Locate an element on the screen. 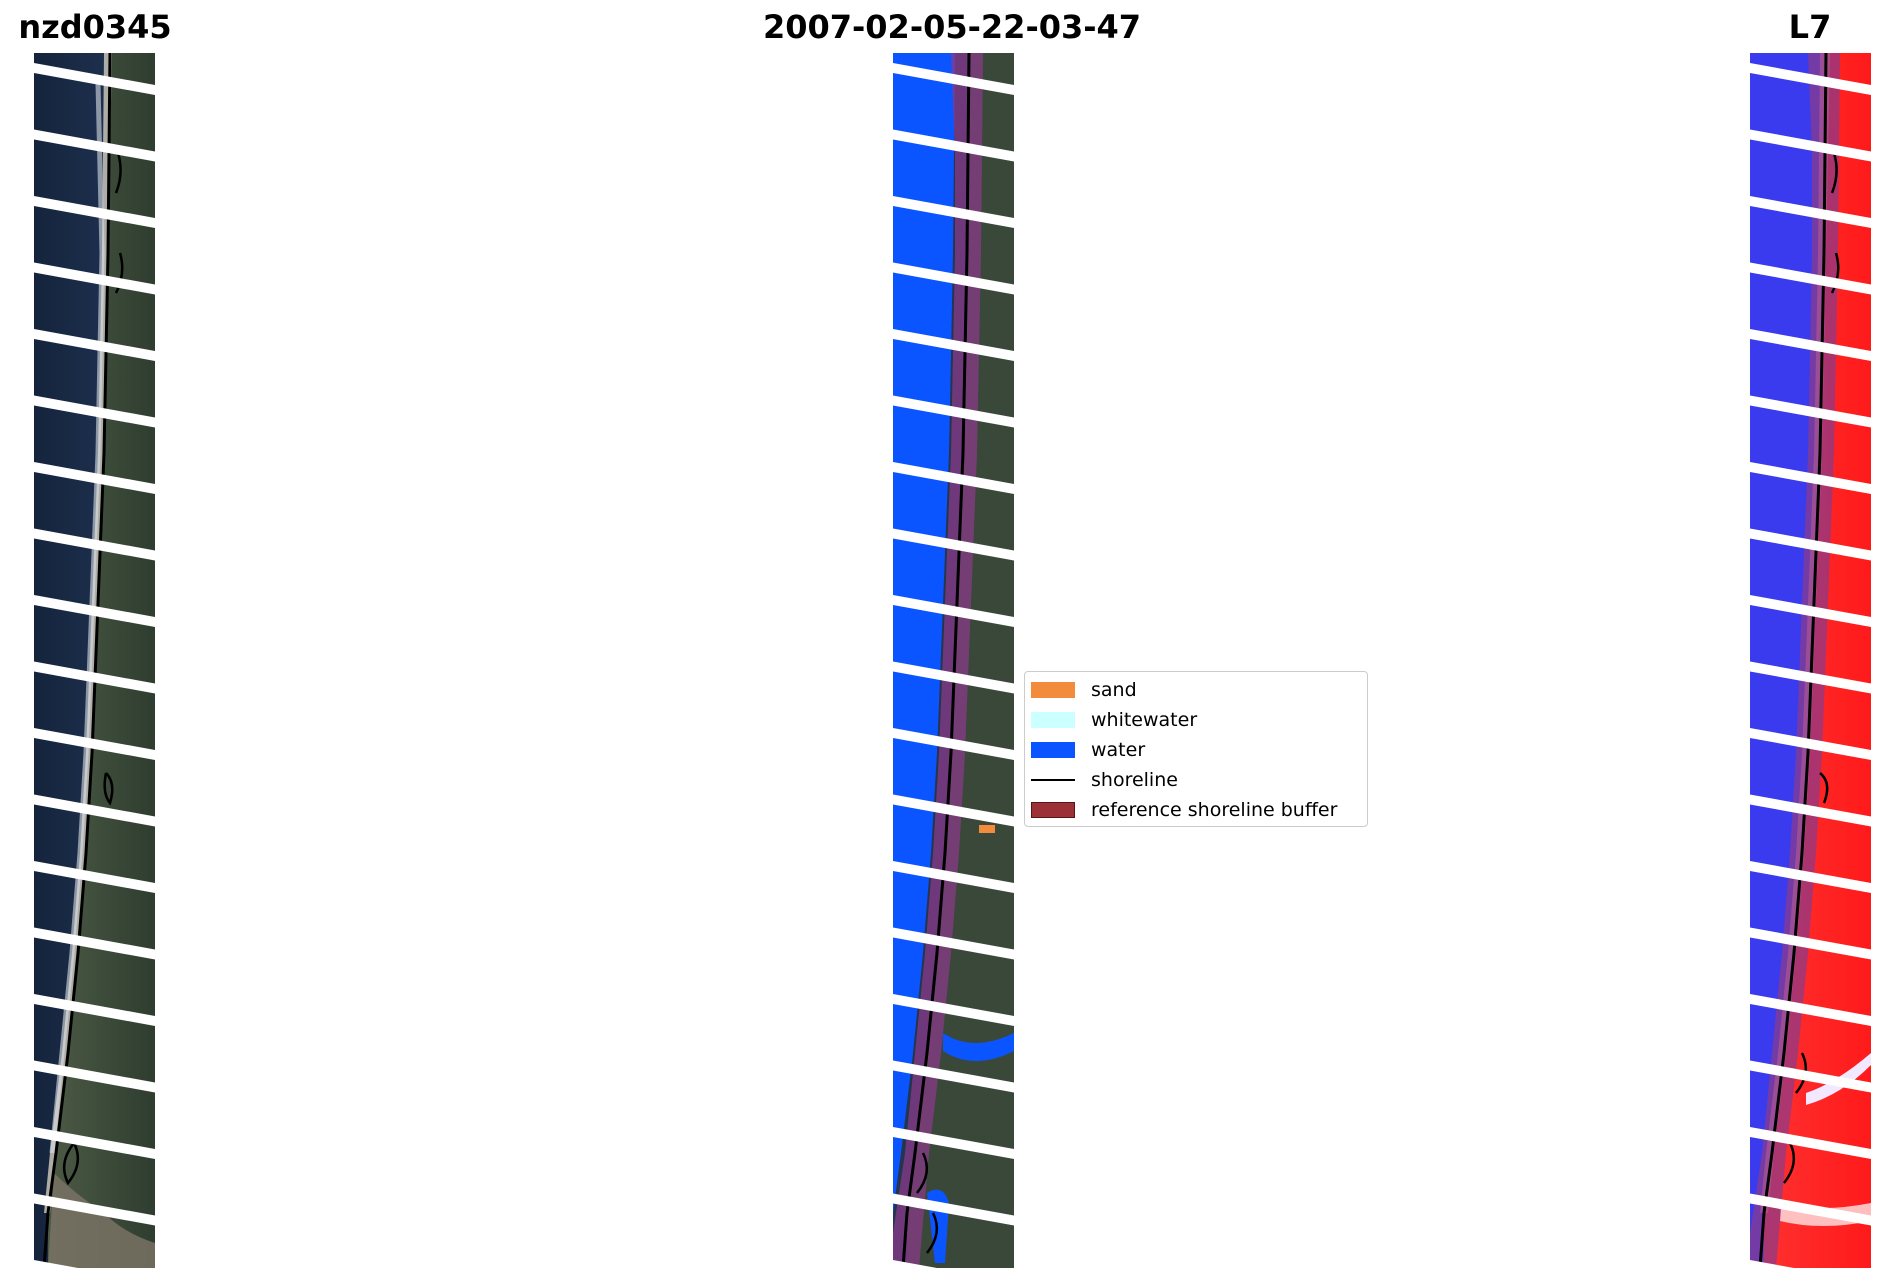 This screenshot has width=1885, height=1283. legend-item-whitewater: whitewater is located at coordinates (1114, 720).